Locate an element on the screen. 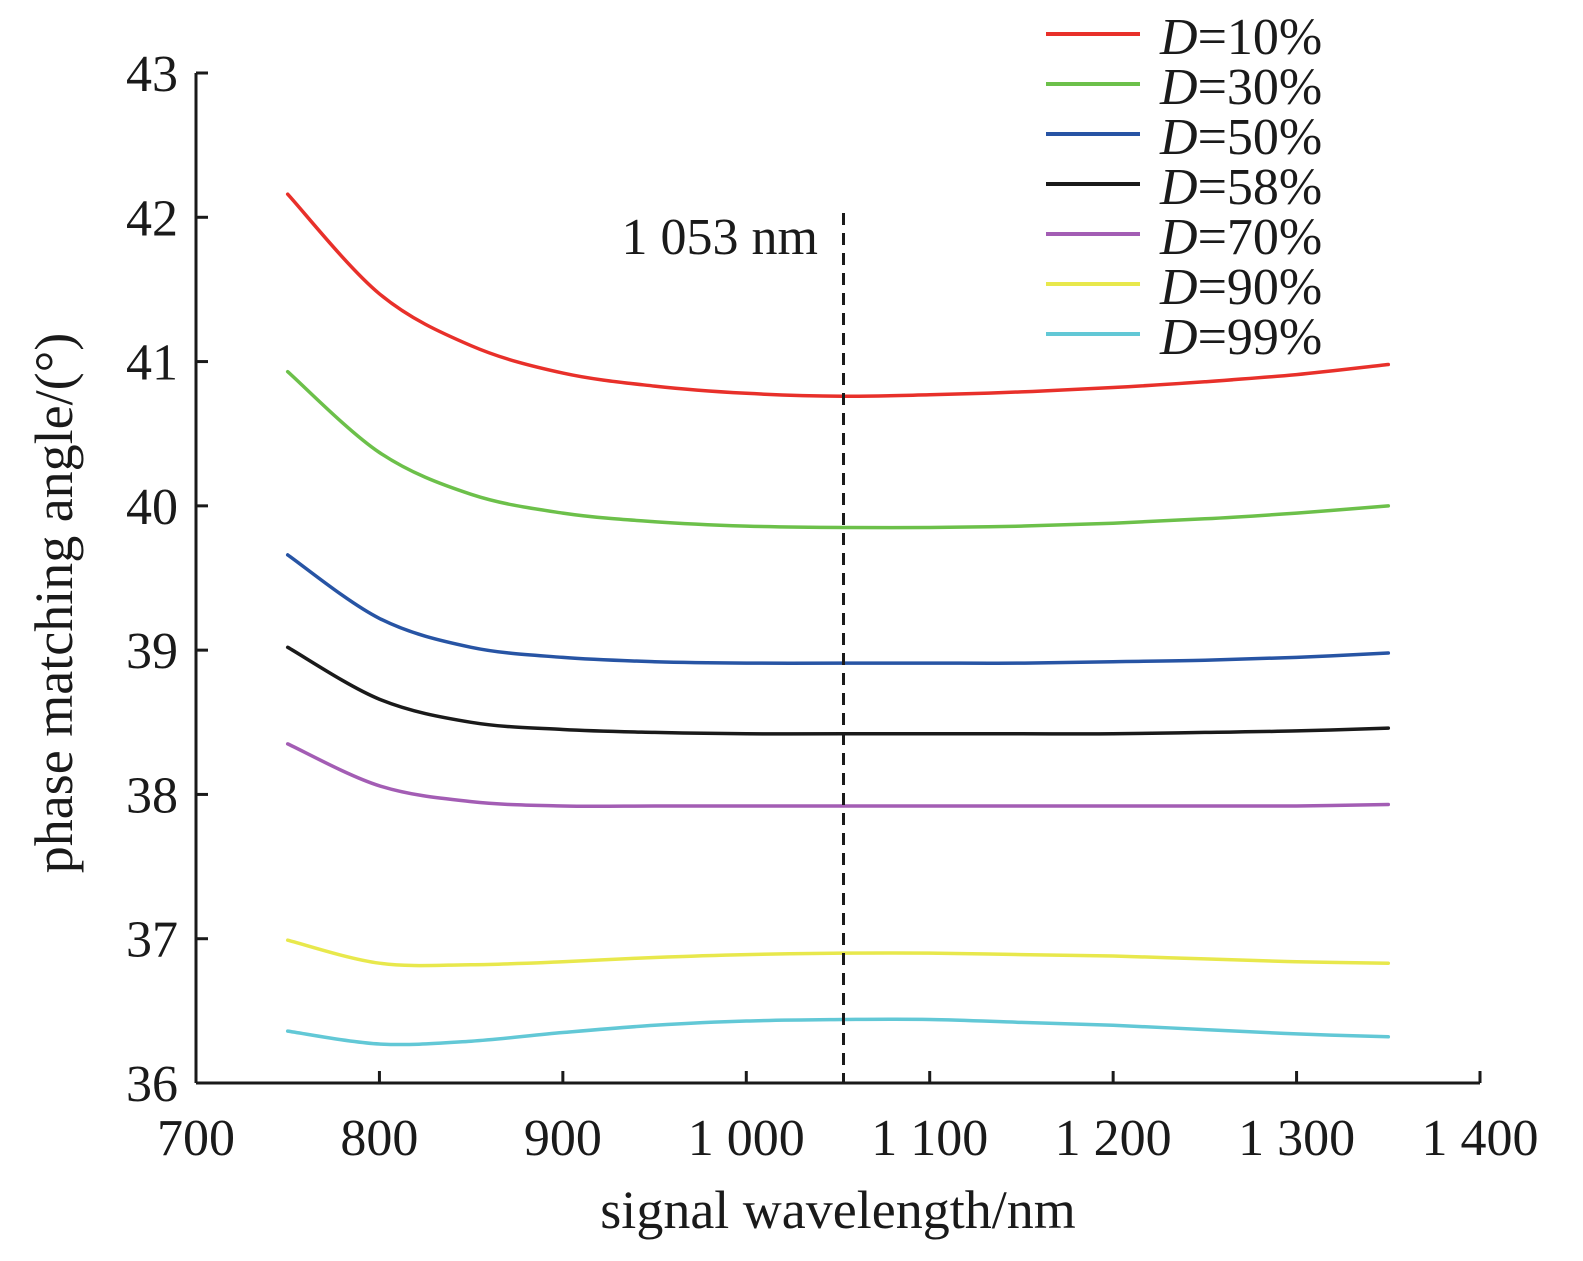 The width and height of the screenshot is (1583, 1261). y-tick-label: 39 is located at coordinates (152, 651).